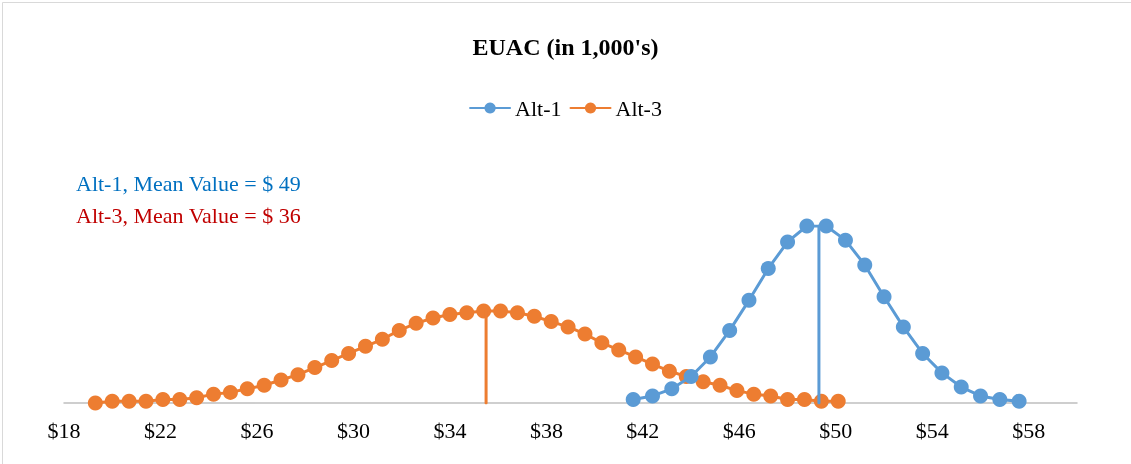  Describe the element at coordinates (538, 108) in the screenshot. I see `legend-label: Alt-1` at that location.